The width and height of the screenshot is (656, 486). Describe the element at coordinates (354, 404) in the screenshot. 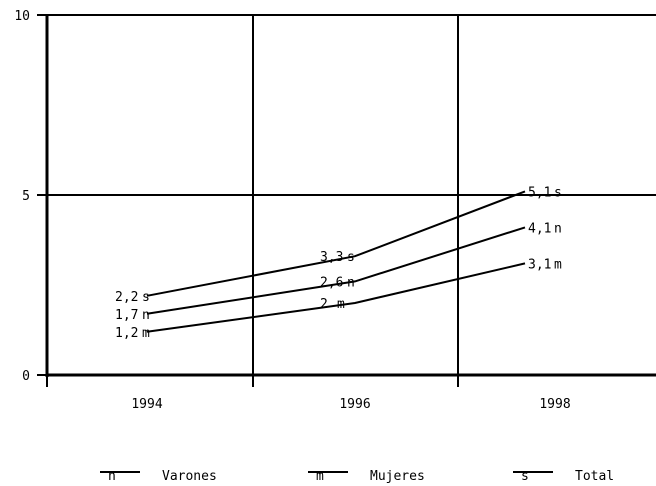

I see `x-tick-label: 1996` at that location.